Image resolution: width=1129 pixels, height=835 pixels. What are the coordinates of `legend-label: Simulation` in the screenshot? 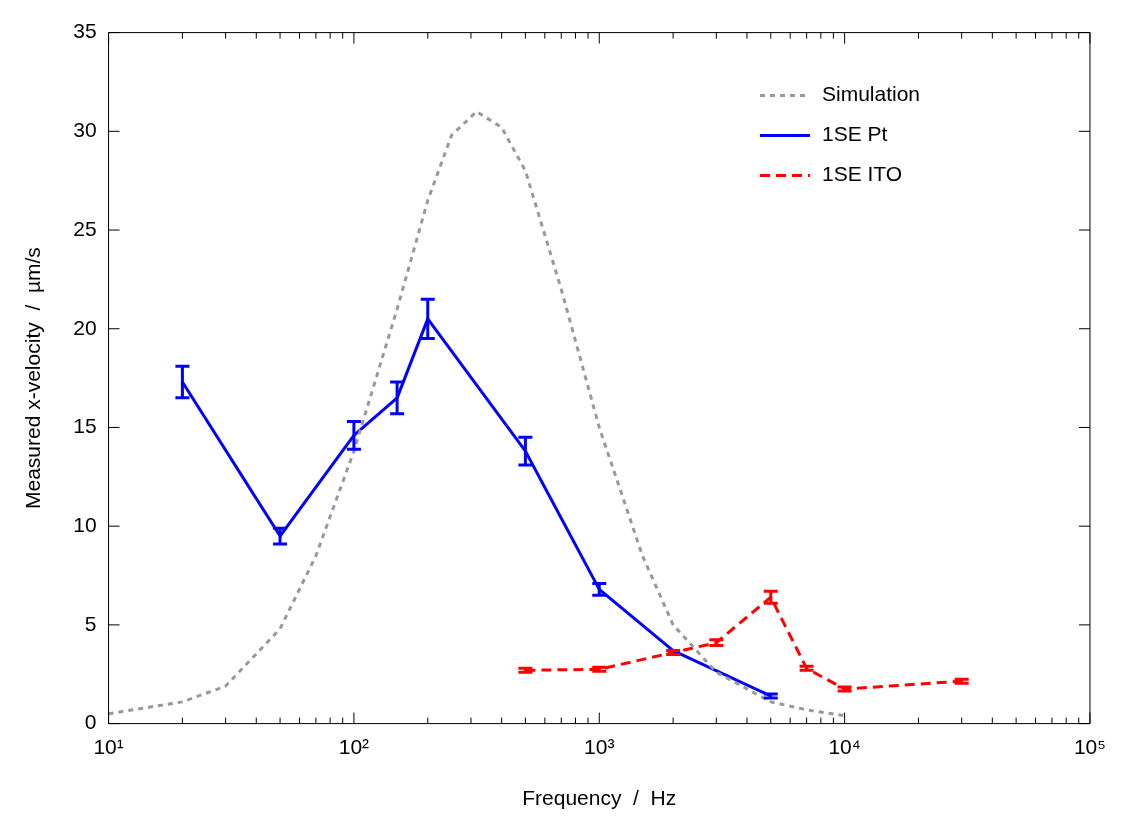 It's located at (871, 94).